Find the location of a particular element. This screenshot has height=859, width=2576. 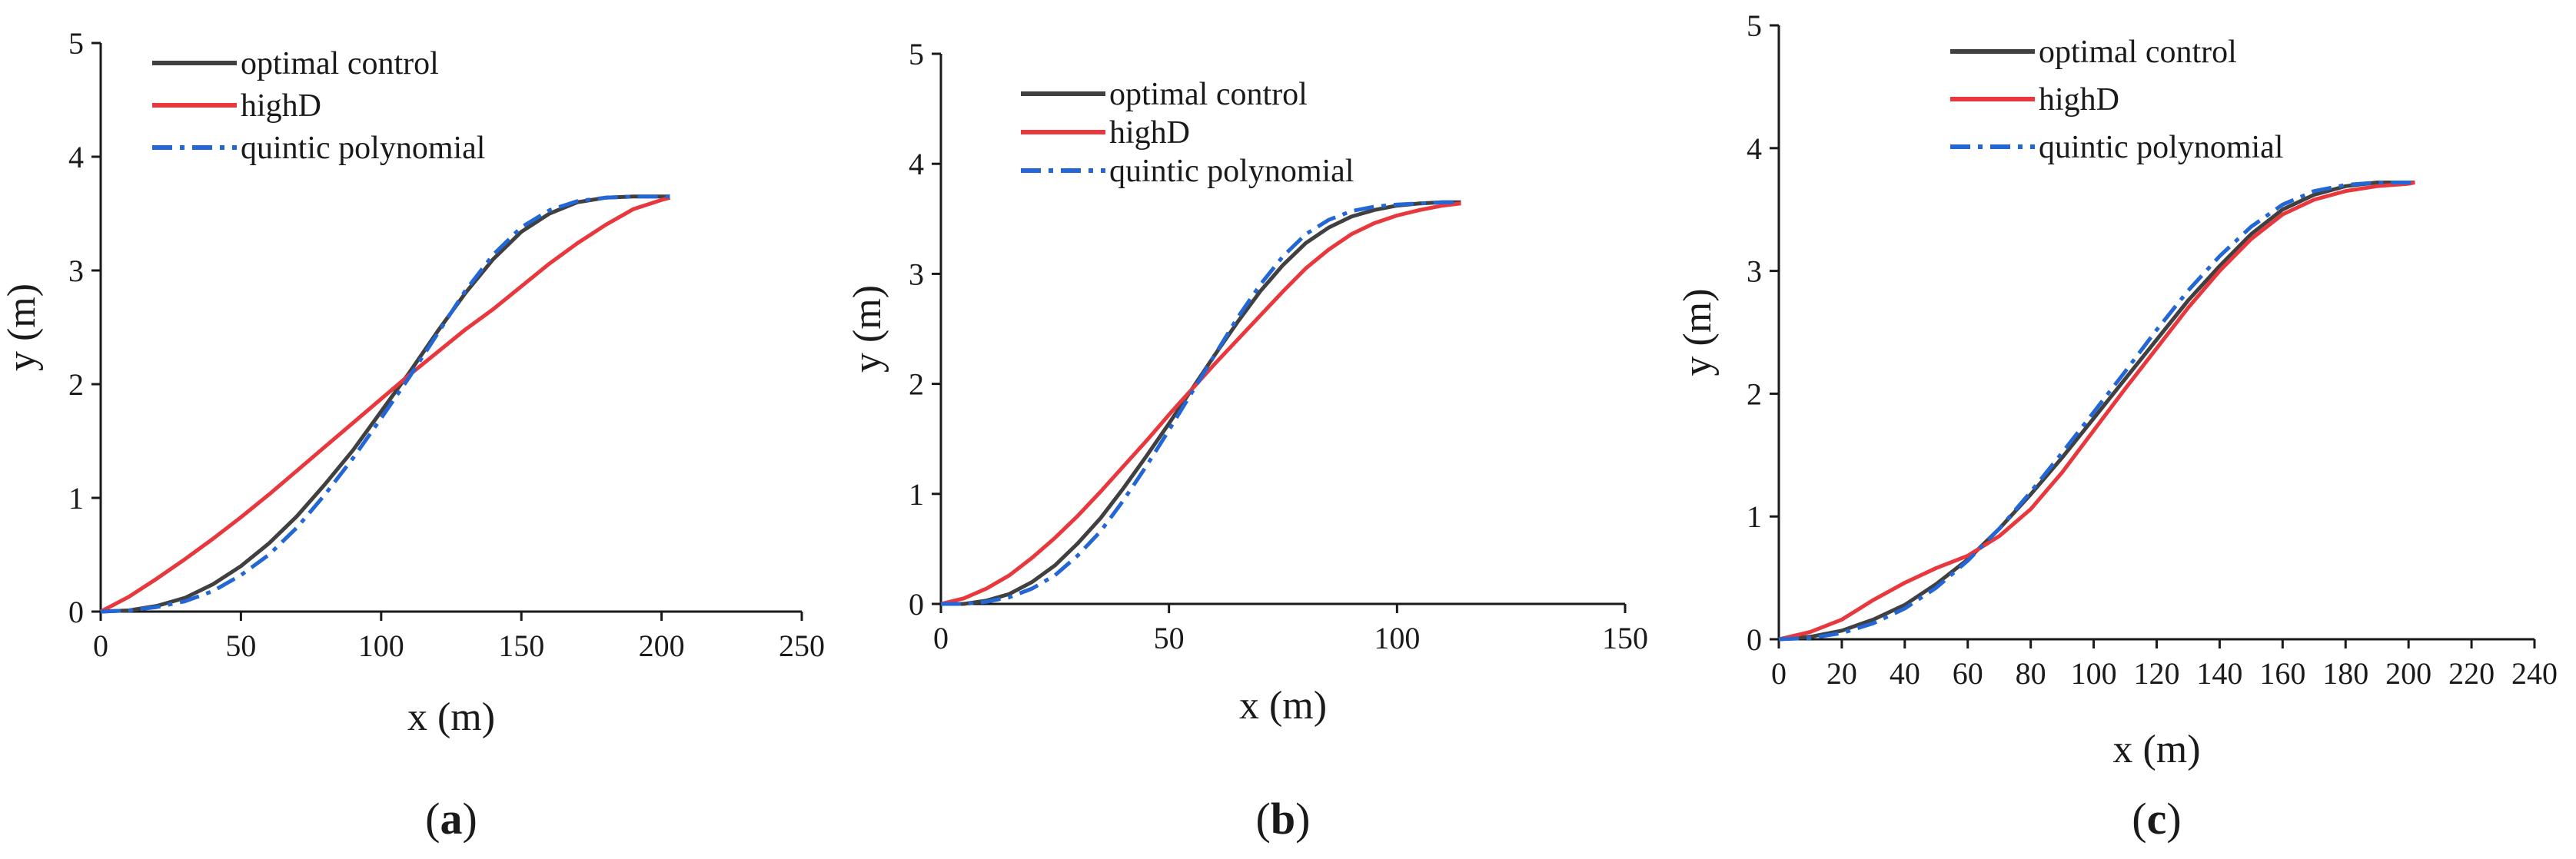

x-tick-label: 40 is located at coordinates (1905, 673).